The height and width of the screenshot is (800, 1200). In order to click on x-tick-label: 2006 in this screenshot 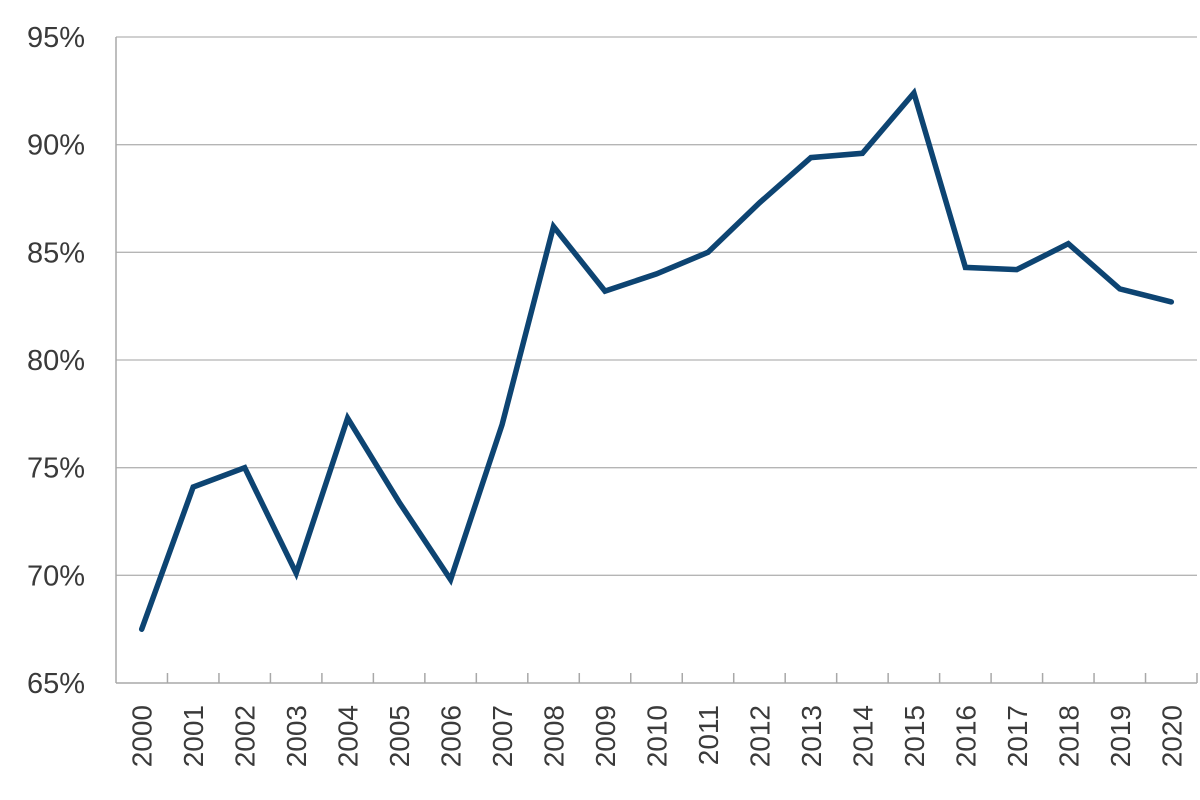, I will do `click(451, 736)`.